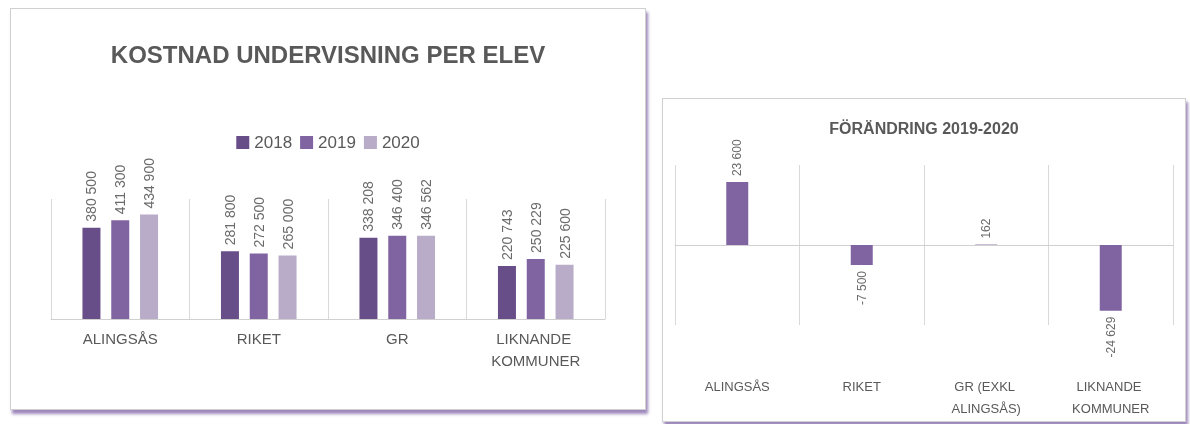  Describe the element at coordinates (737, 158) in the screenshot. I see `data-label: 23 600` at that location.